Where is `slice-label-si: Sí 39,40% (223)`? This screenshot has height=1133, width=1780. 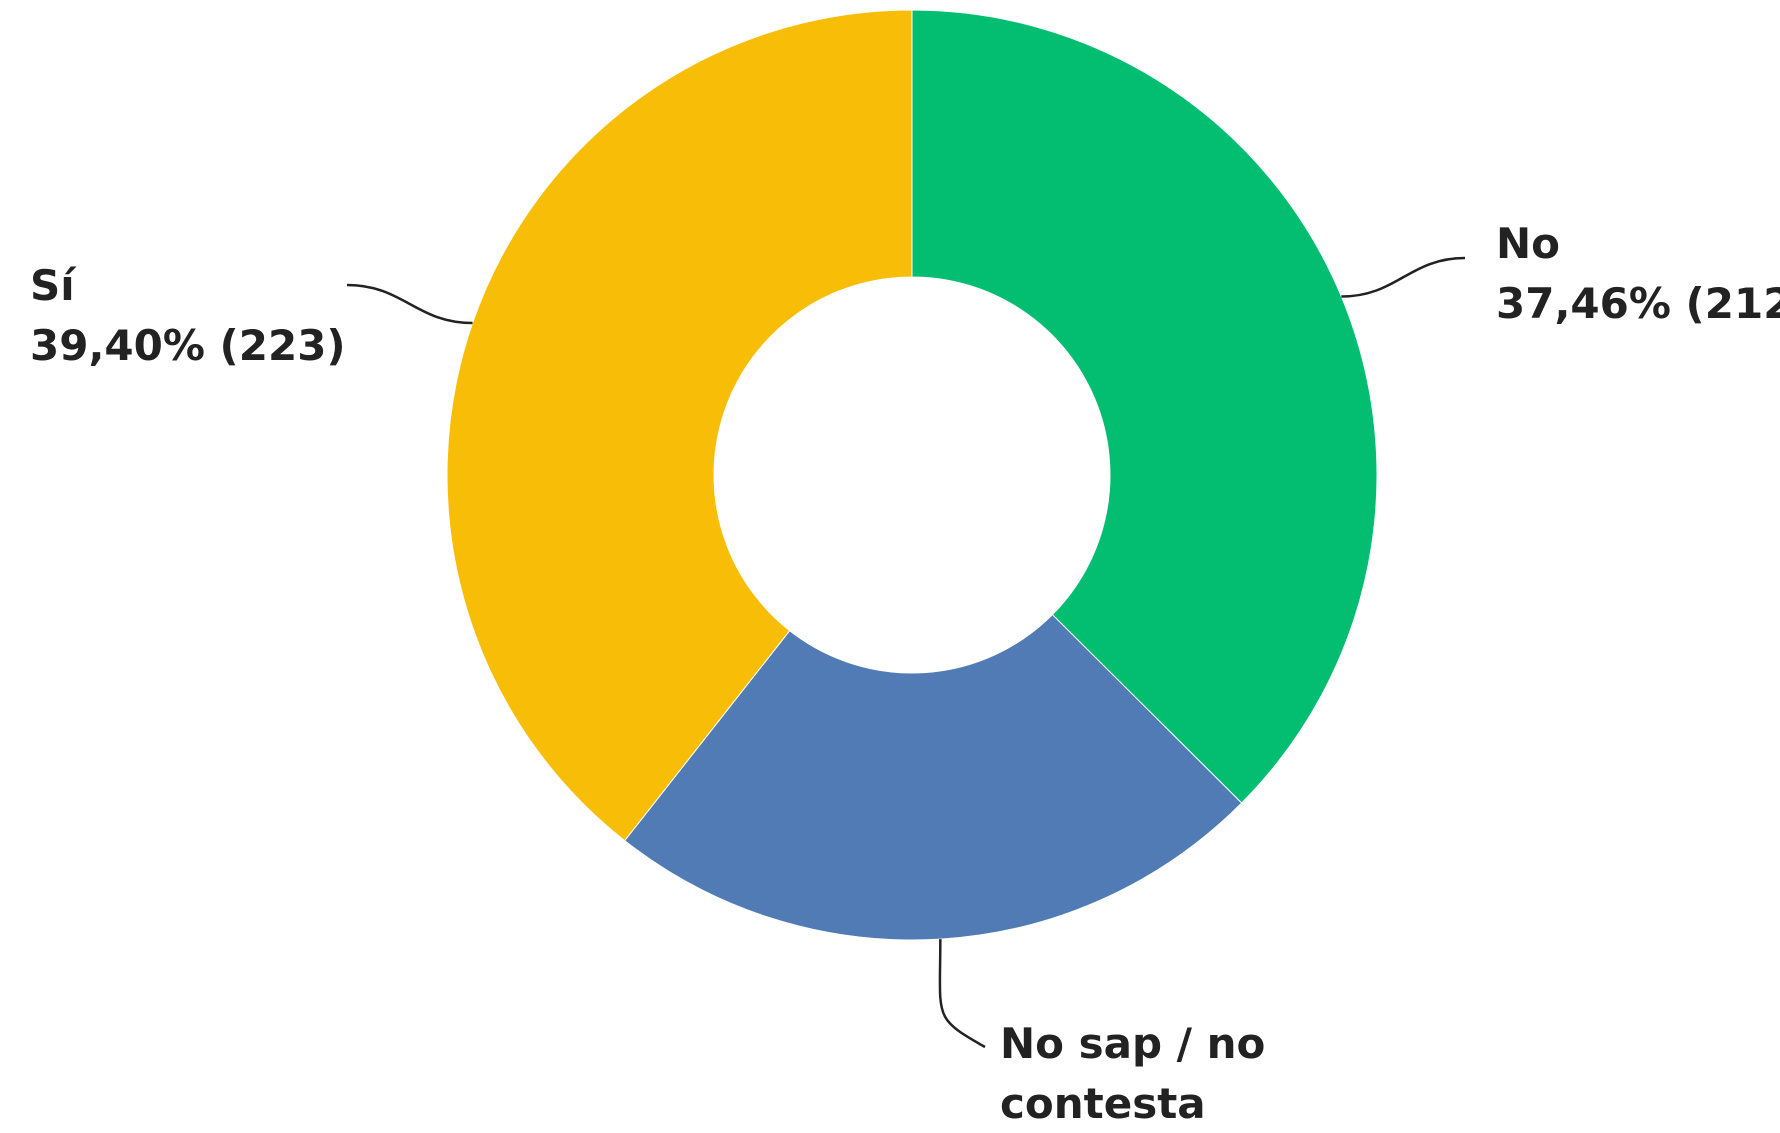
slice-label-si: Sí 39,40% (223) is located at coordinates (188, 315).